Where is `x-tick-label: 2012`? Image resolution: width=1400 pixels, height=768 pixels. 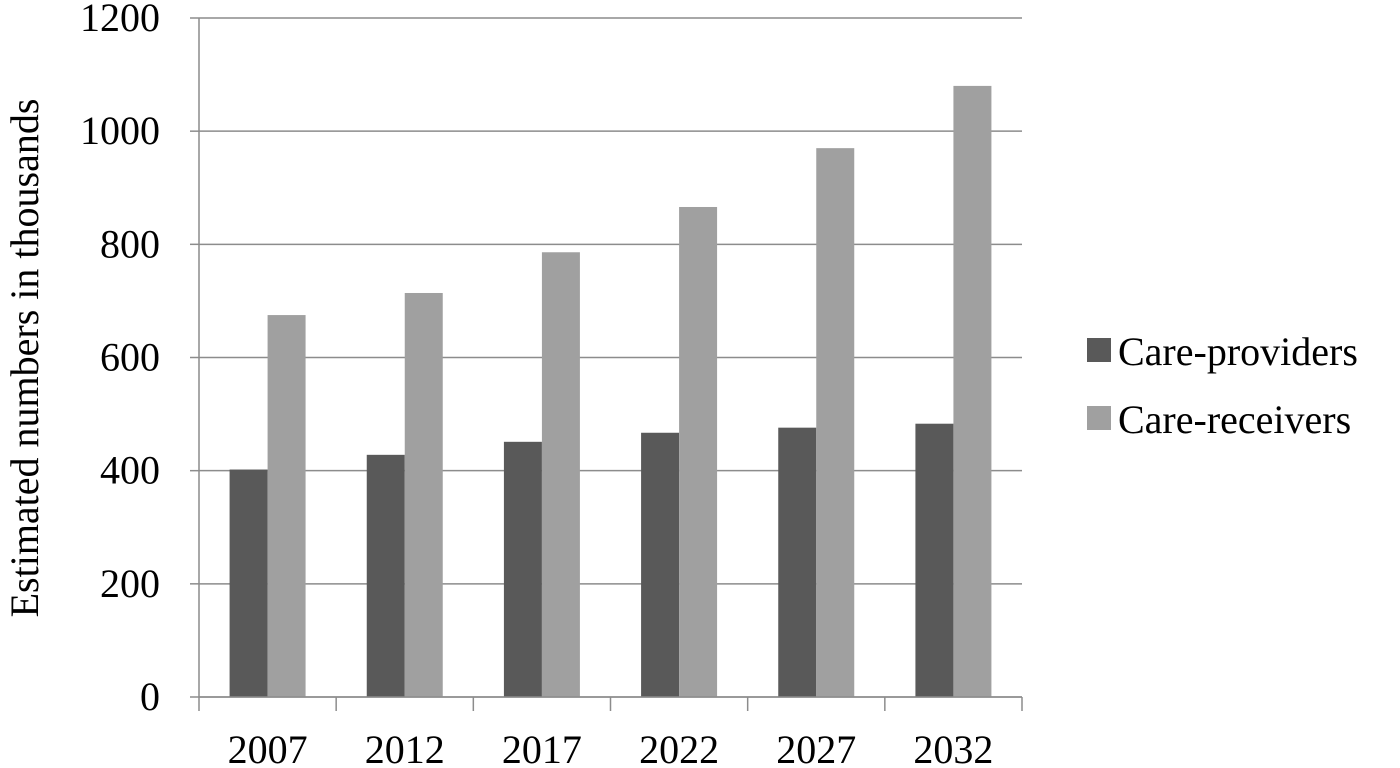
x-tick-label: 2012 is located at coordinates (405, 747).